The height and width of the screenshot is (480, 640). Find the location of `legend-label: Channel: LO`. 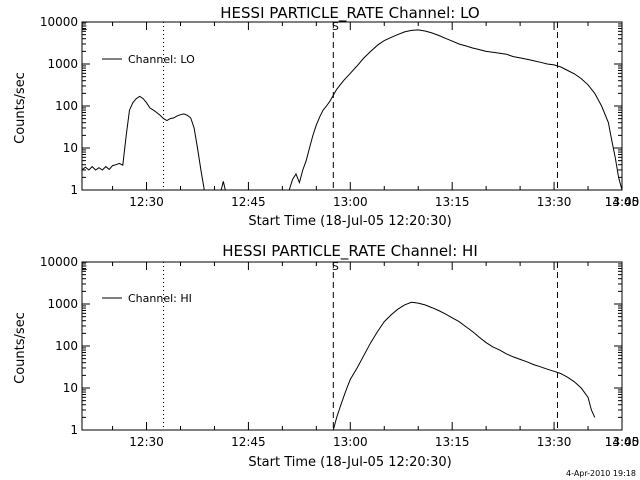

legend-label: Channel: LO is located at coordinates (161, 59).